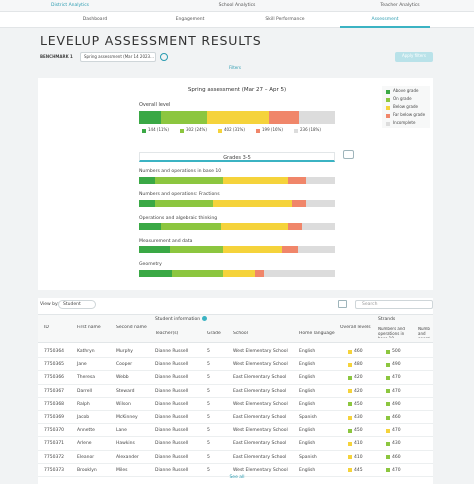  Describe the element at coordinates (86, 378) in the screenshot. I see `table-cell: Theresa` at that location.